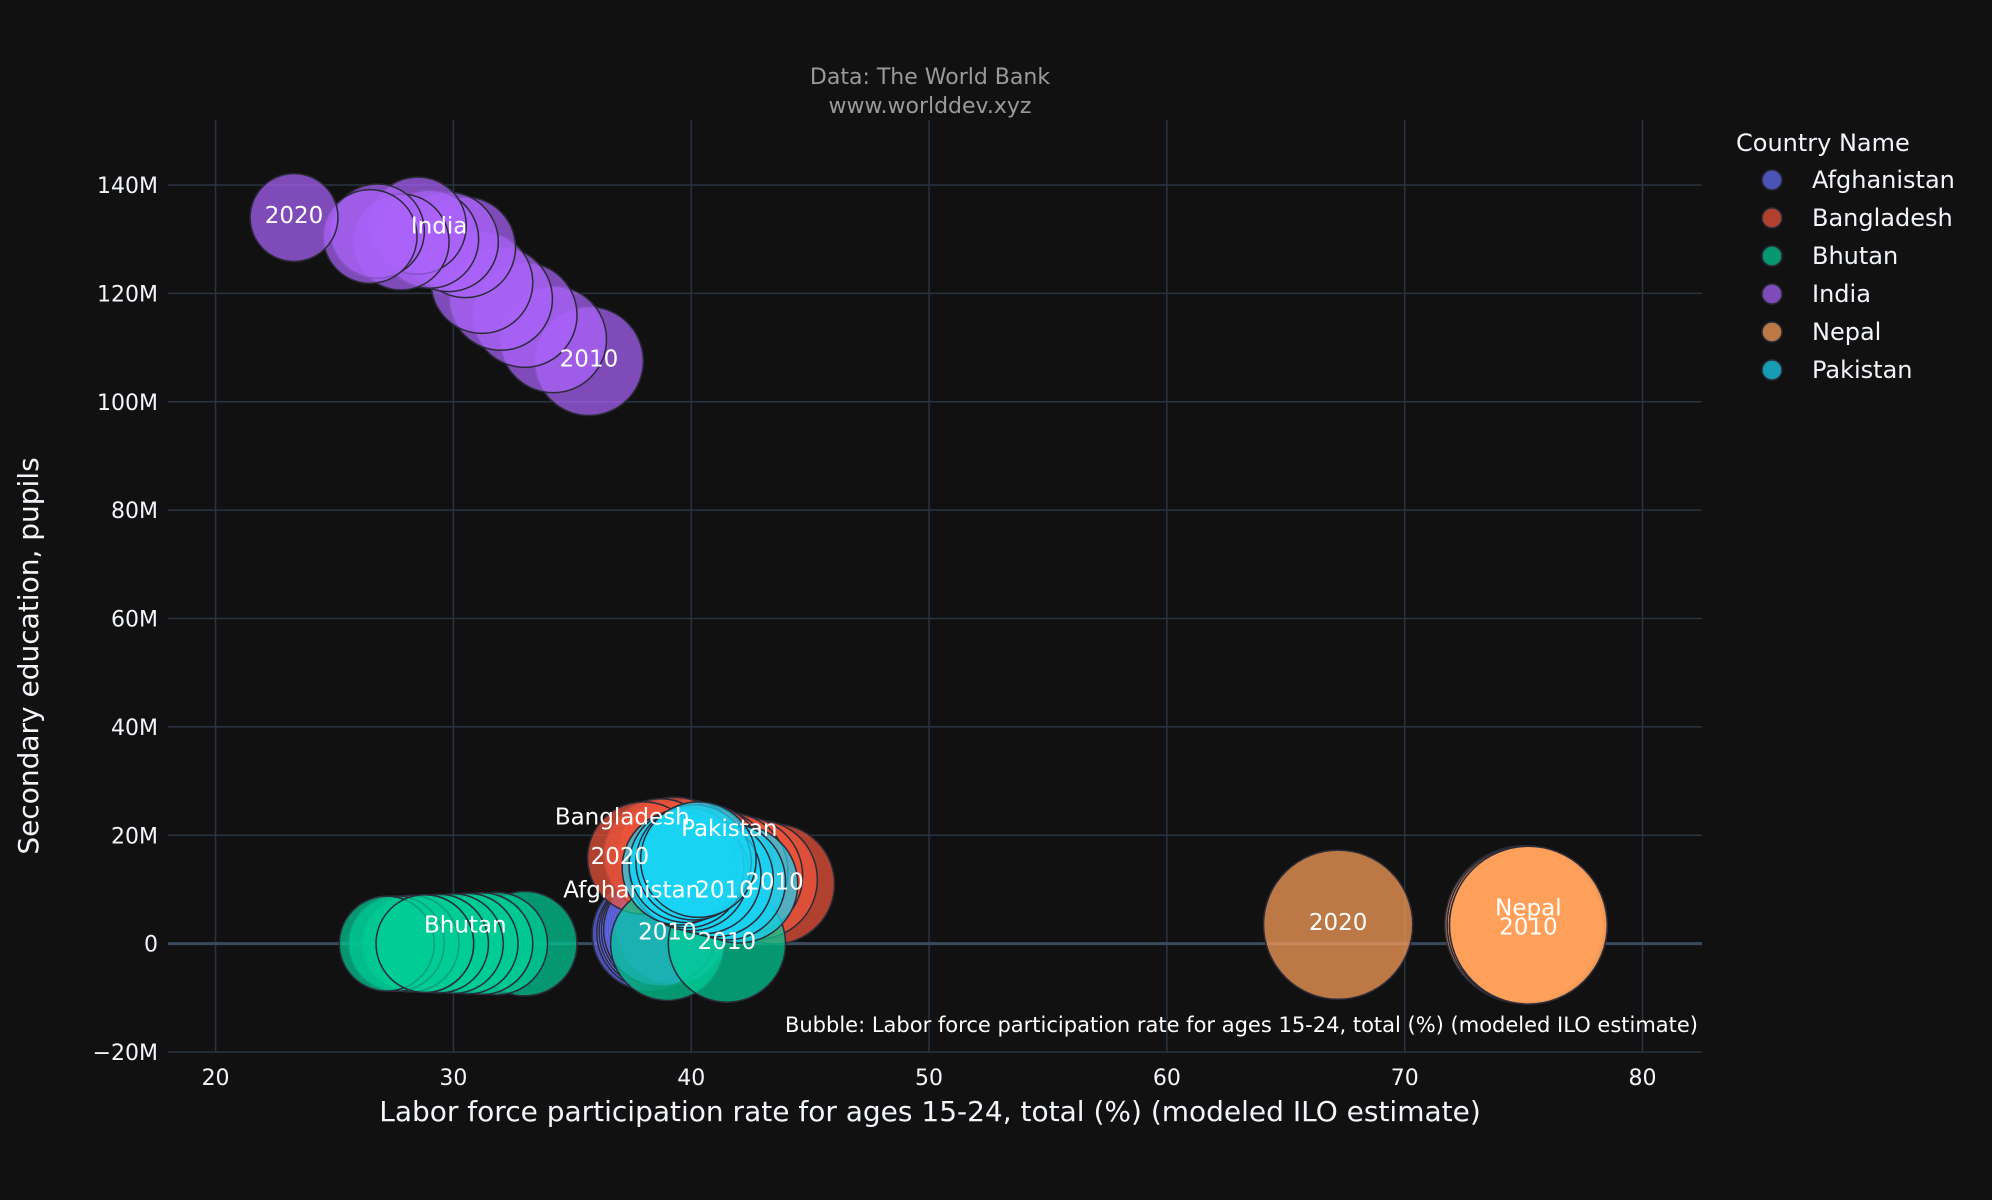  Describe the element at coordinates (631, 890) in the screenshot. I see `point-label: Afghanistan` at that location.